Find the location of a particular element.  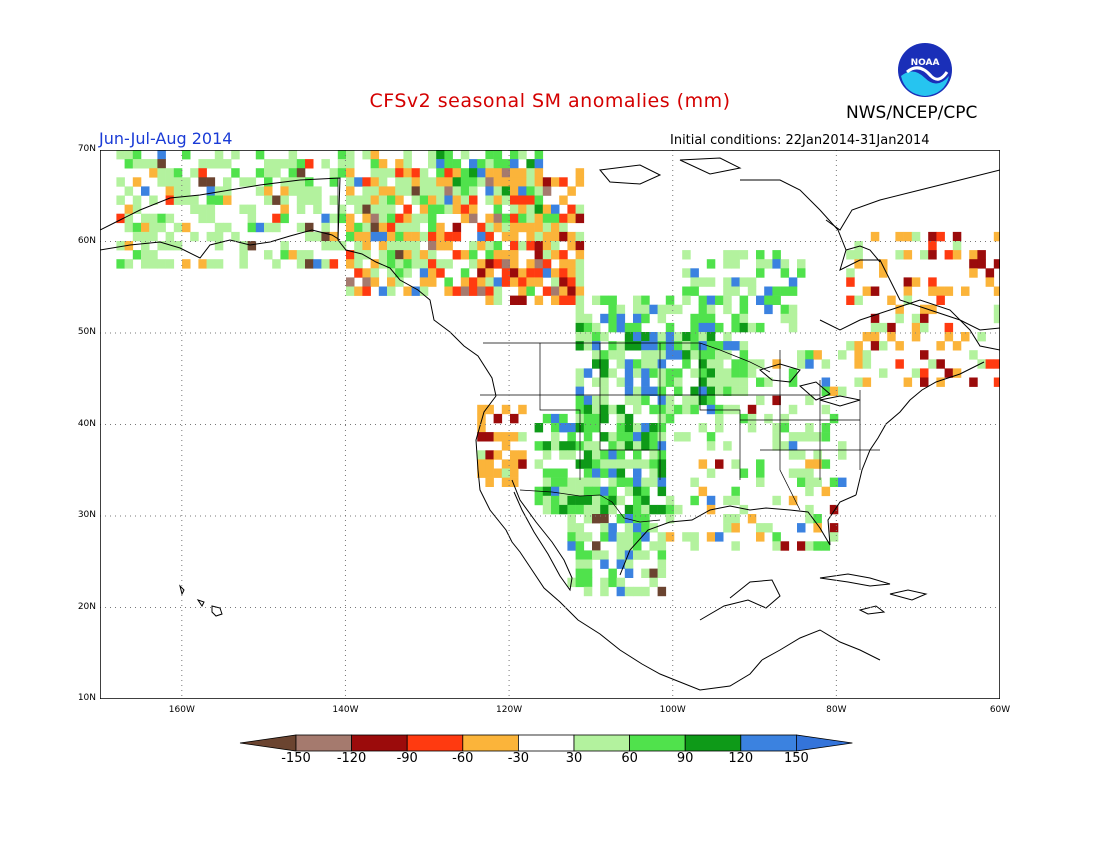

colorbar-segment is located at coordinates (713, 743).